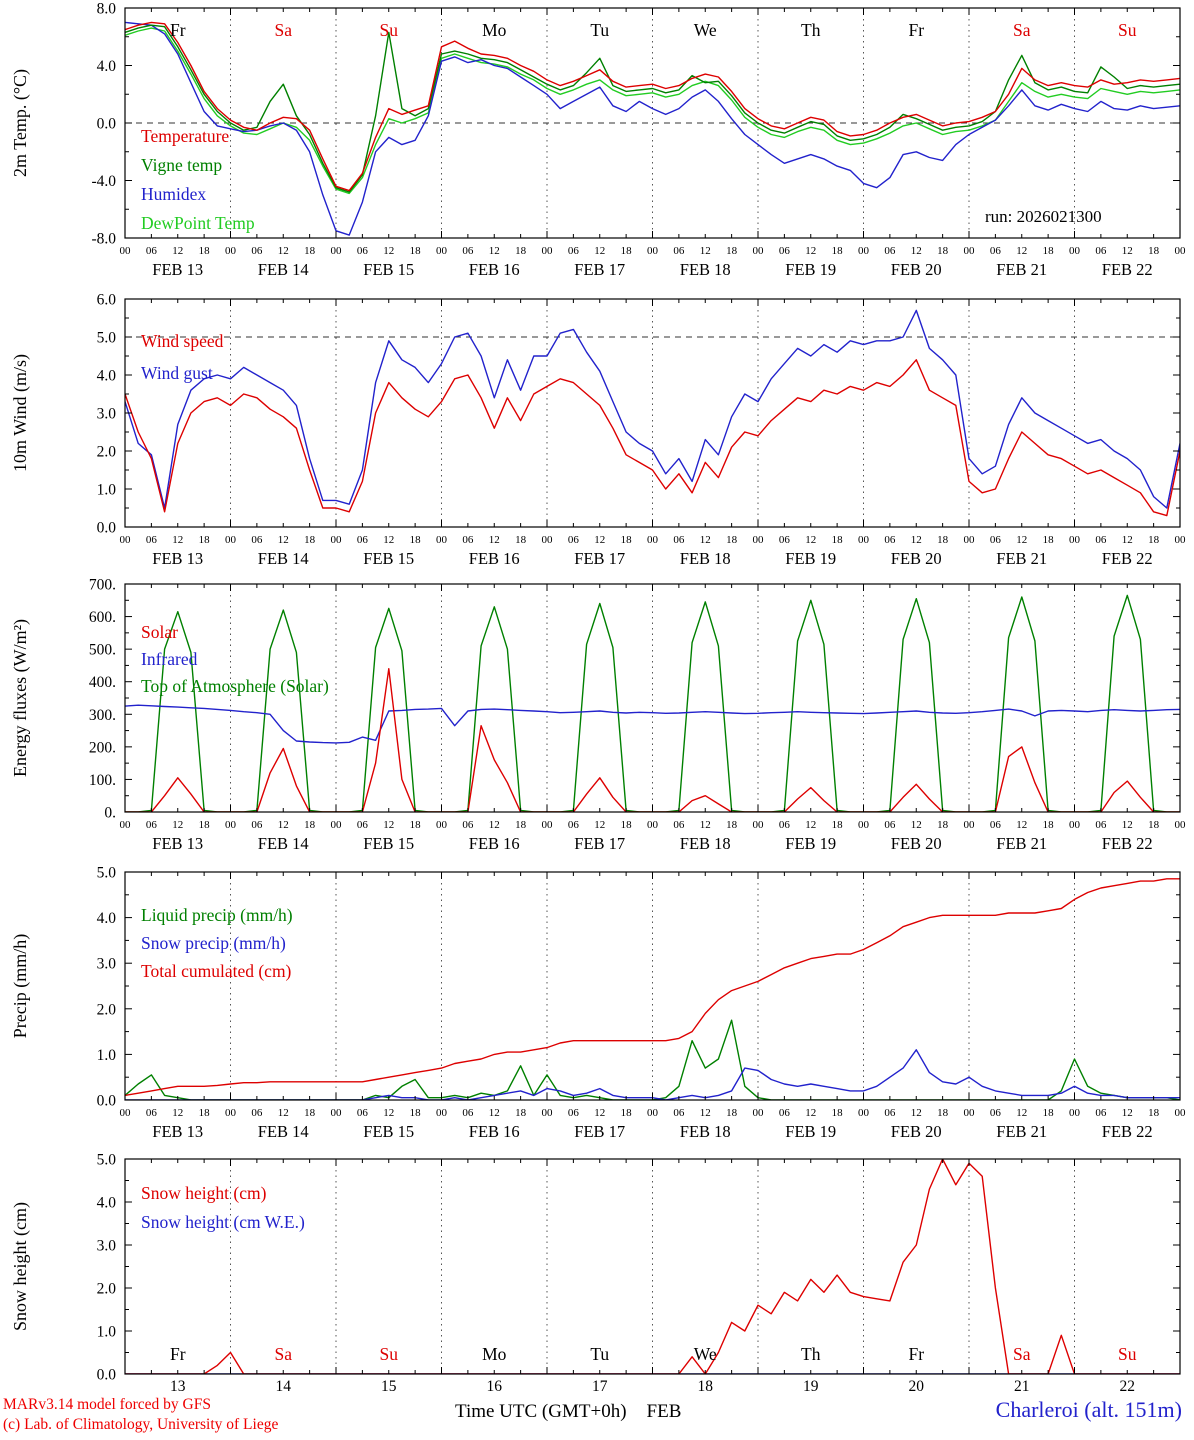 This screenshot has height=1440, width=1194. What do you see at coordinates (198, 223) in the screenshot?
I see `legend-dewpoint-temp: DewPoint Temp` at bounding box center [198, 223].